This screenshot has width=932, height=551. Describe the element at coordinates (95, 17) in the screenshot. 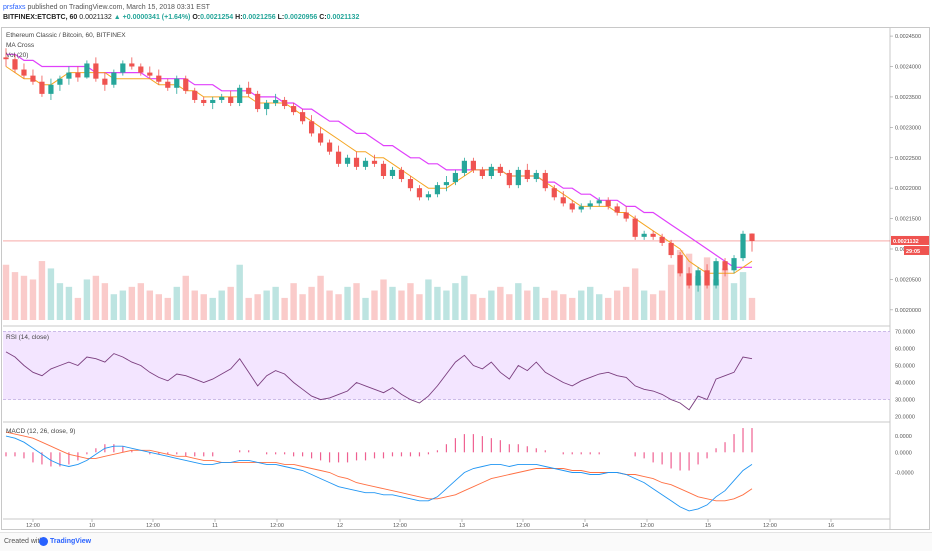

I see `last-price: 0.0021132` at that location.